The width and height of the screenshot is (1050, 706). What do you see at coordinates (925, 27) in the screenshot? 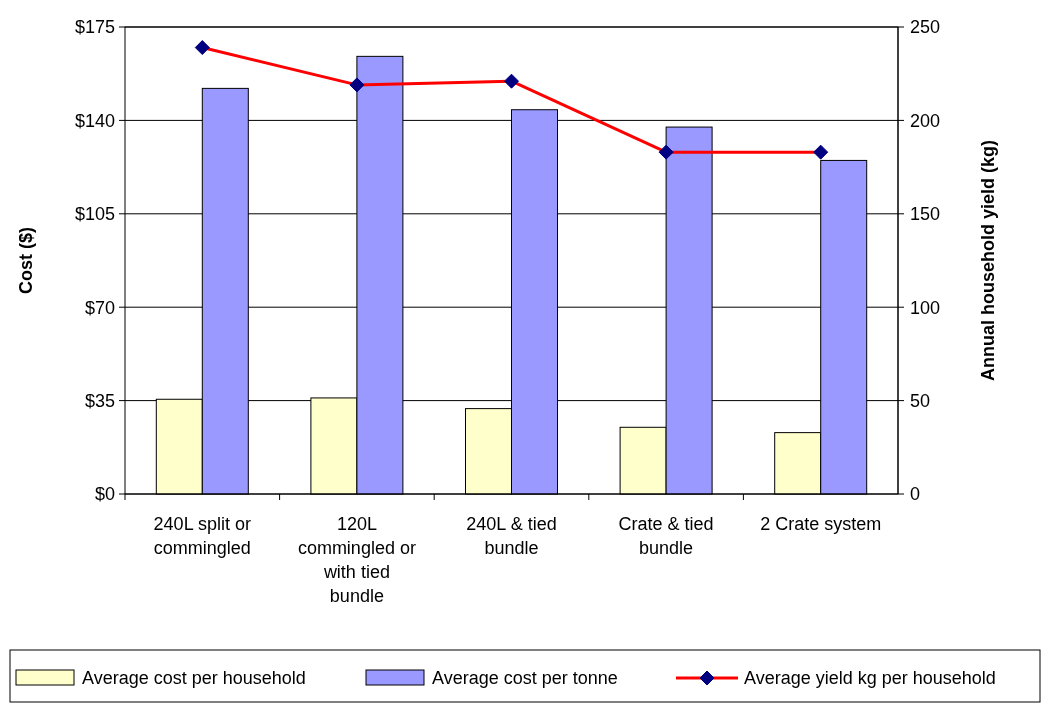
I see `y2-tick-label: 250` at bounding box center [925, 27].